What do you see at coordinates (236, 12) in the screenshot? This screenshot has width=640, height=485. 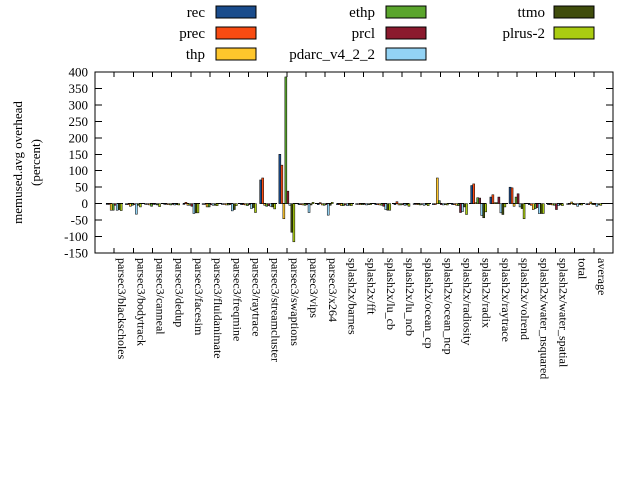 I see `legend-swatch-rec` at bounding box center [236, 12].